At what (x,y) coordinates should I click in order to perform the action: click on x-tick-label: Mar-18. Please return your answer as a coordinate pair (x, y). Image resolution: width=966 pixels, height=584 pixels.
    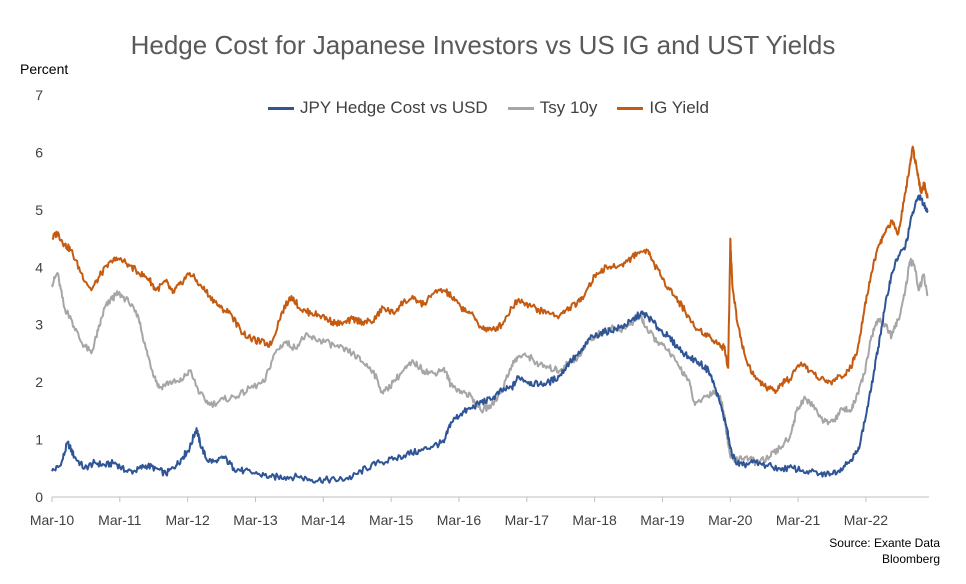
    Looking at the image, I should click on (594, 520).